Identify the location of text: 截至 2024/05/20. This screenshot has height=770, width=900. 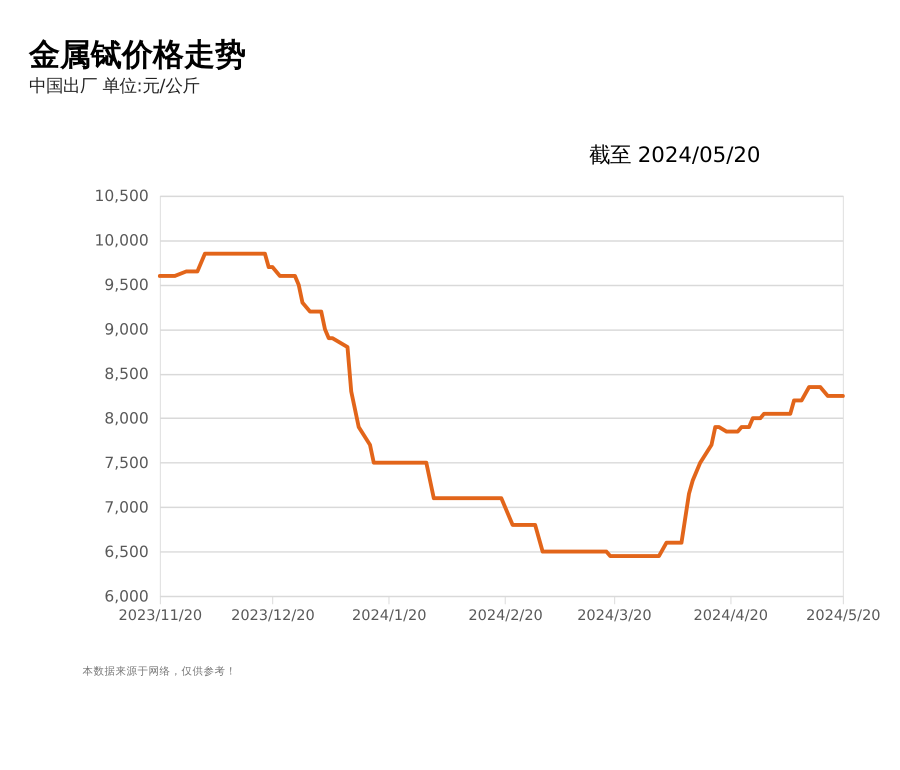
(674, 155).